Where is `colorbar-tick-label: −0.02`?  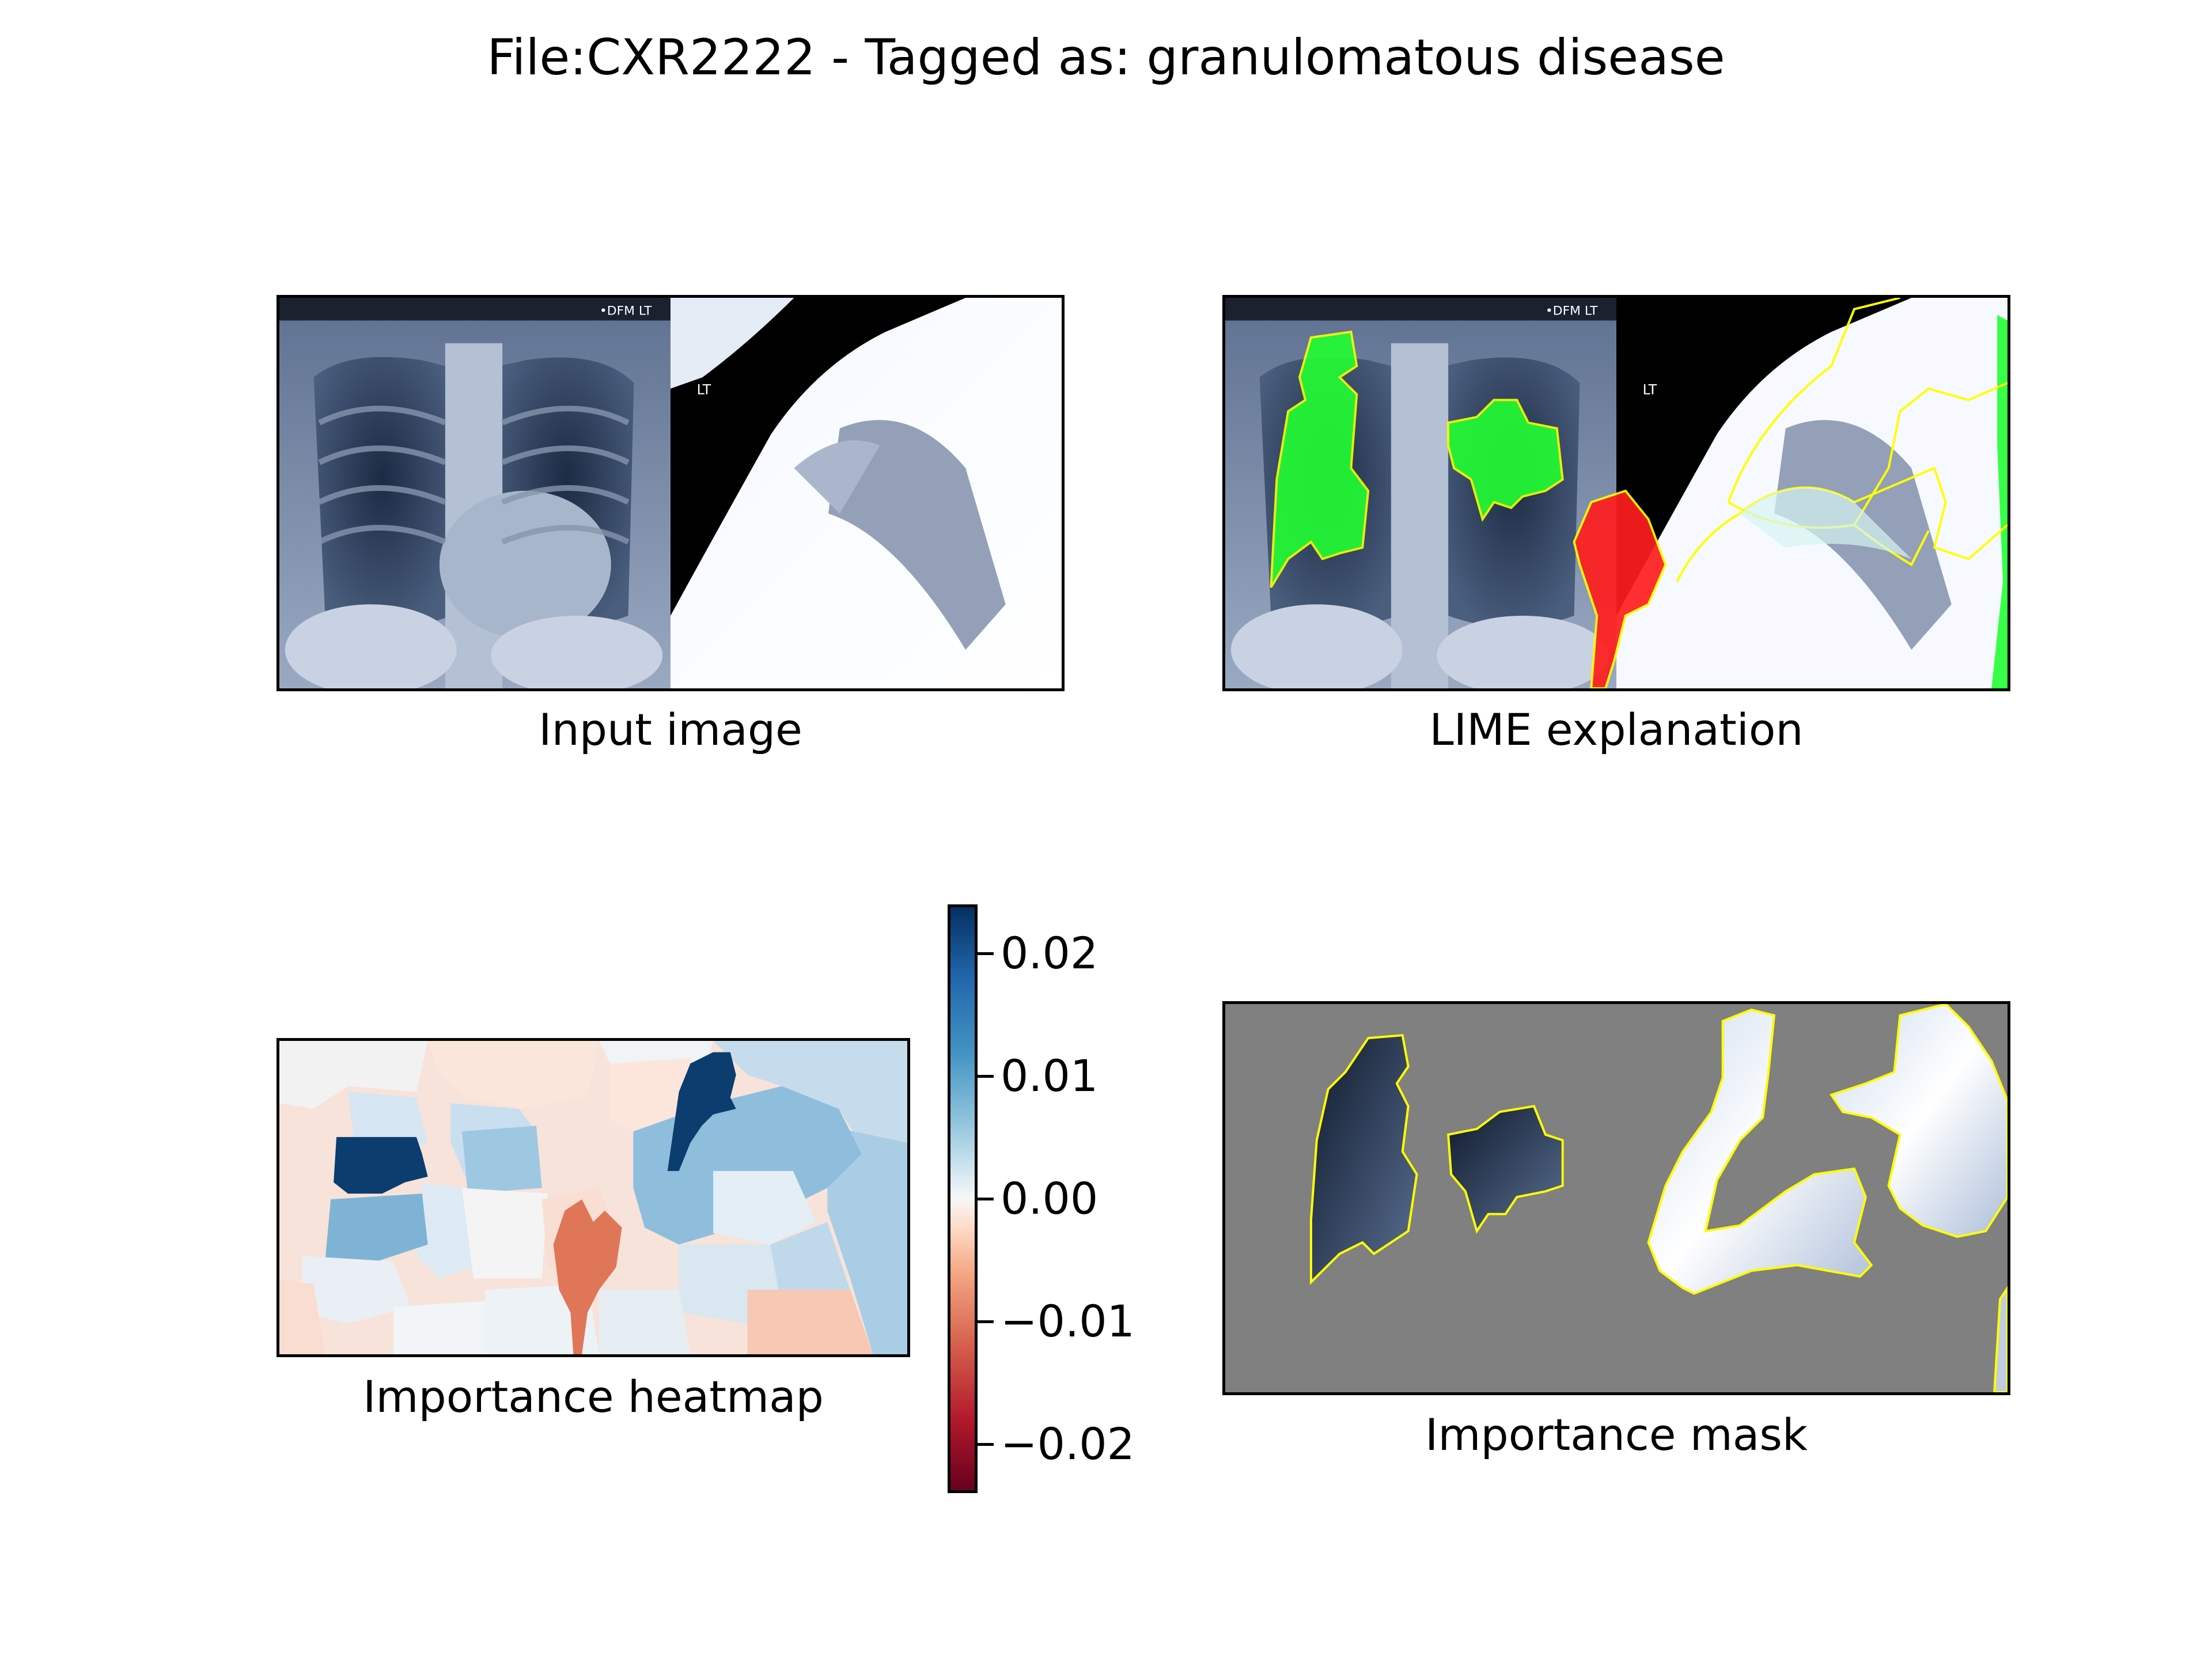 colorbar-tick-label: −0.02 is located at coordinates (1068, 1443).